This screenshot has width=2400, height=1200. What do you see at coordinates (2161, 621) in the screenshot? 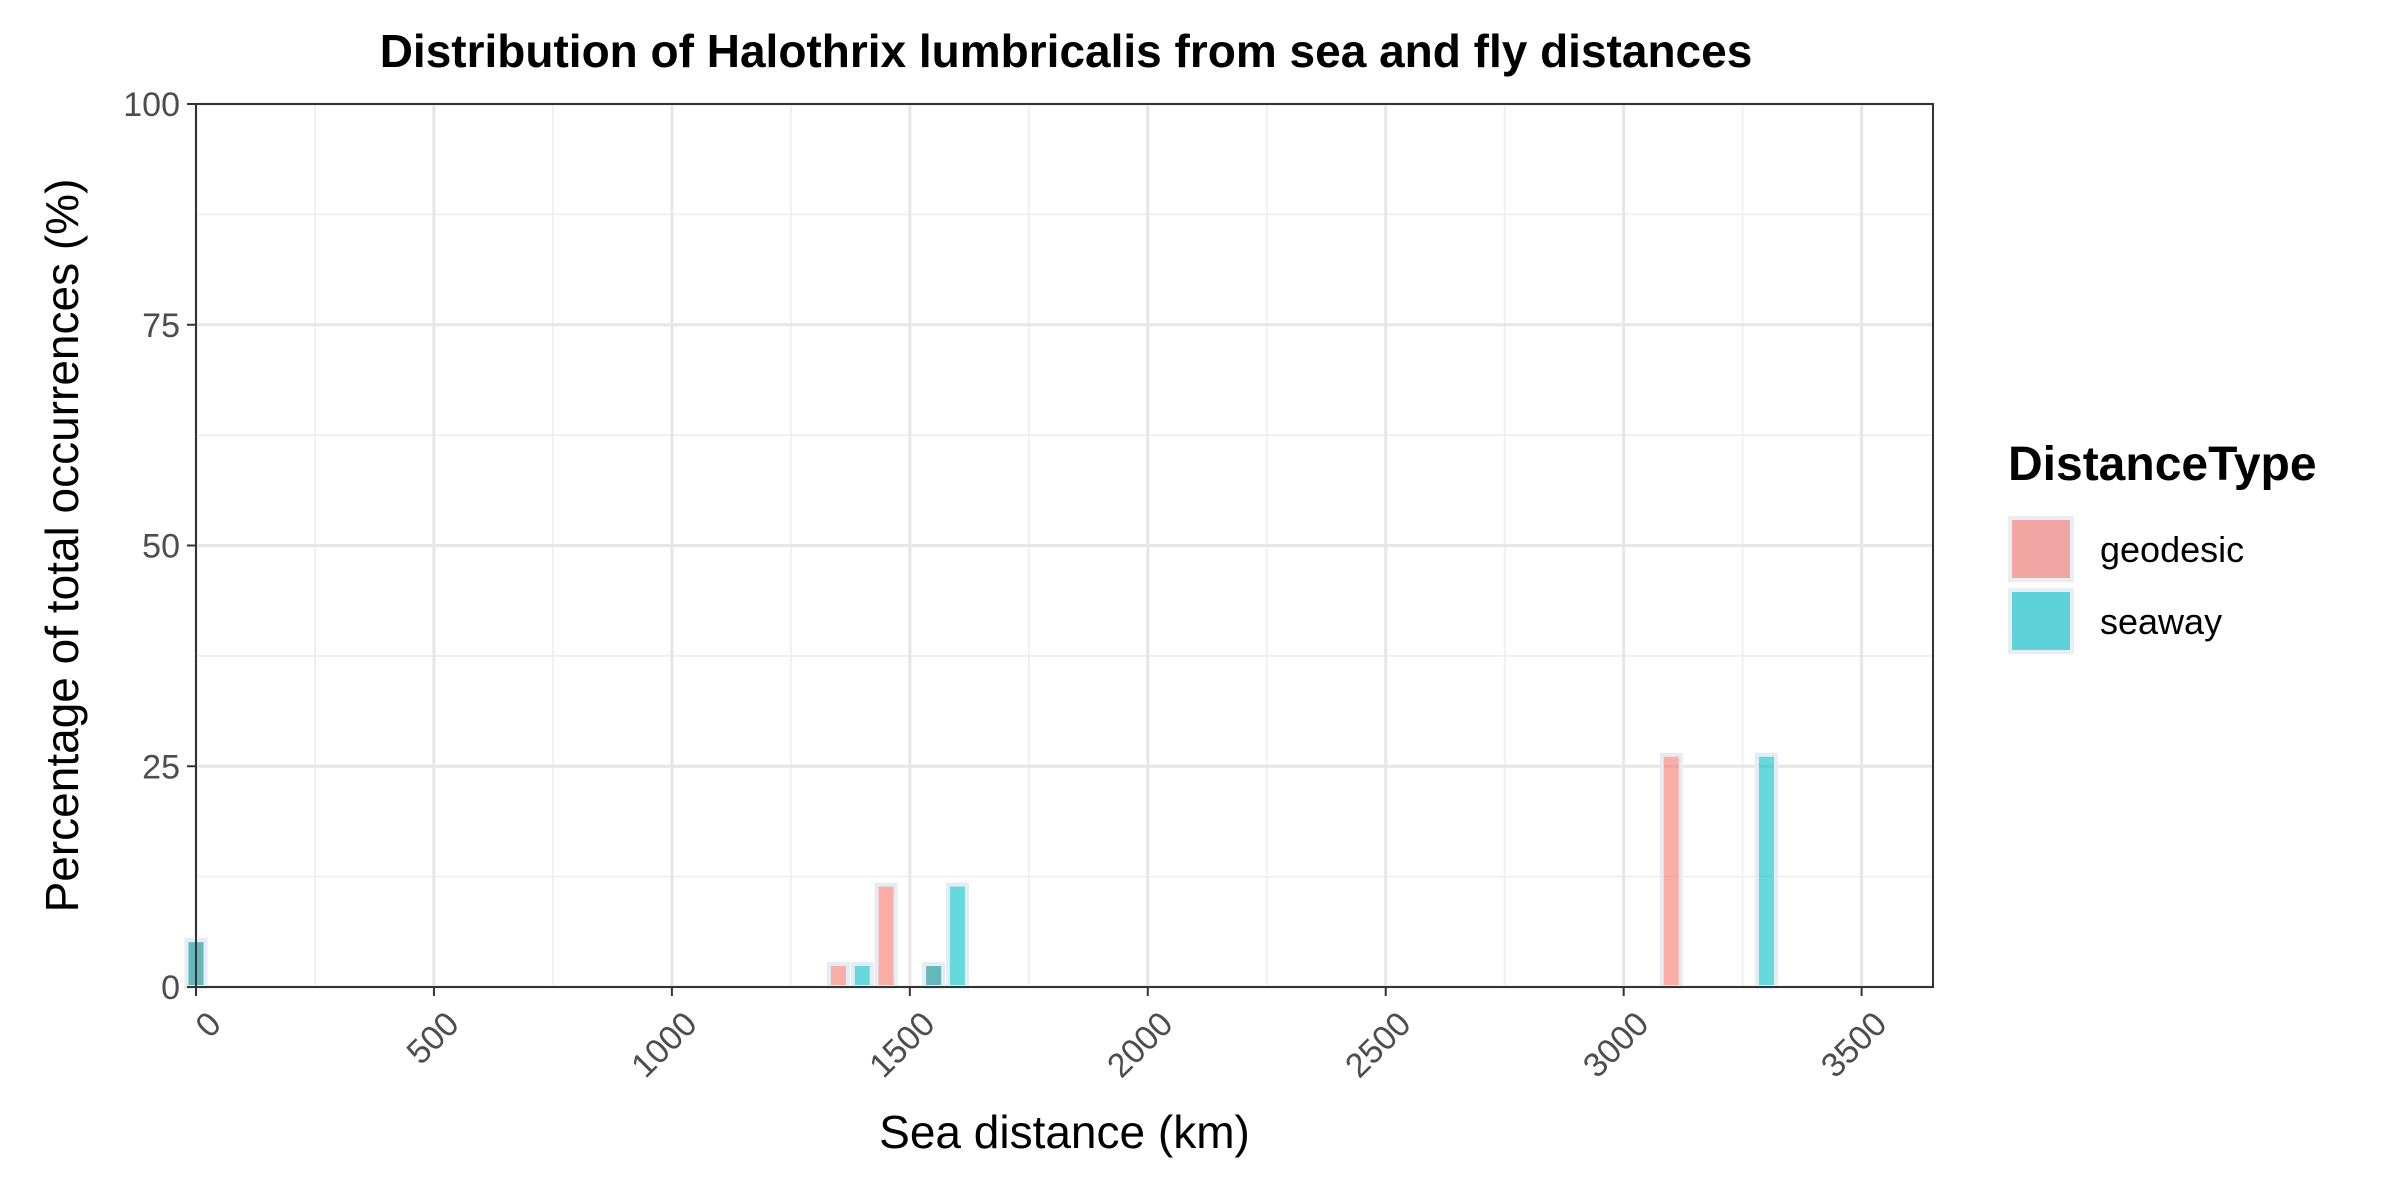
I see `legend-label-seaway: seaway` at bounding box center [2161, 621].